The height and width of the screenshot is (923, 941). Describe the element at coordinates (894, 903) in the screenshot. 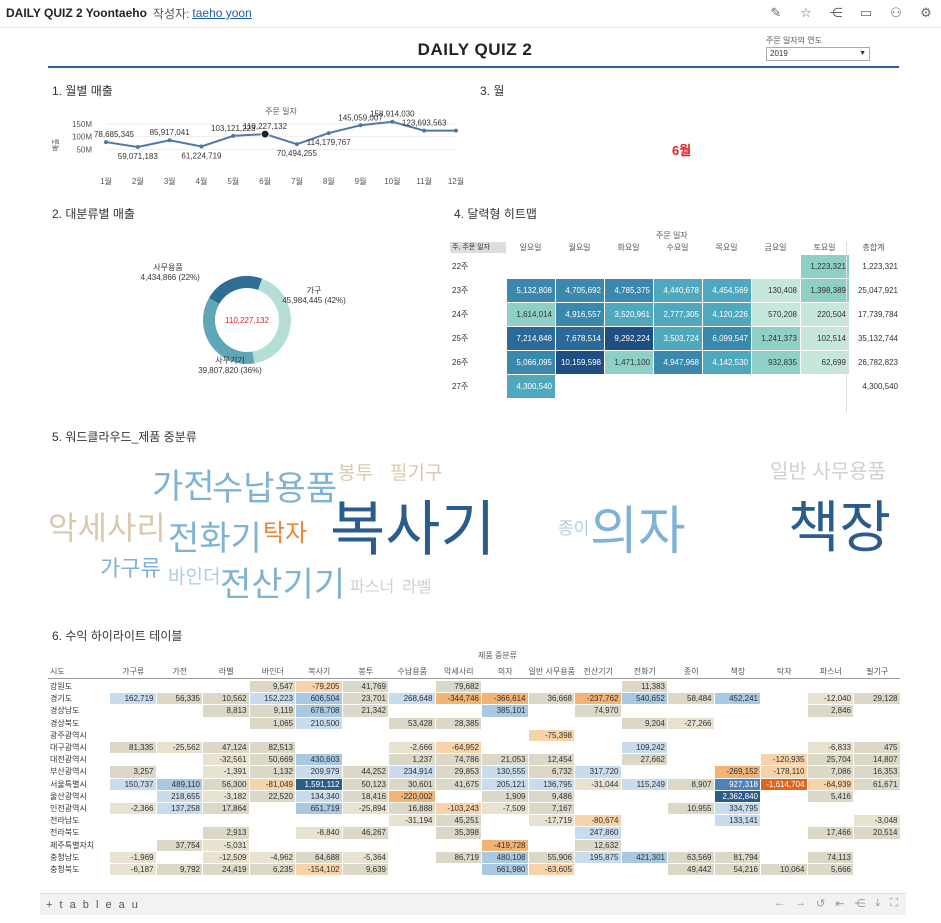

I see `fullscreen-icon: ⛶` at that location.